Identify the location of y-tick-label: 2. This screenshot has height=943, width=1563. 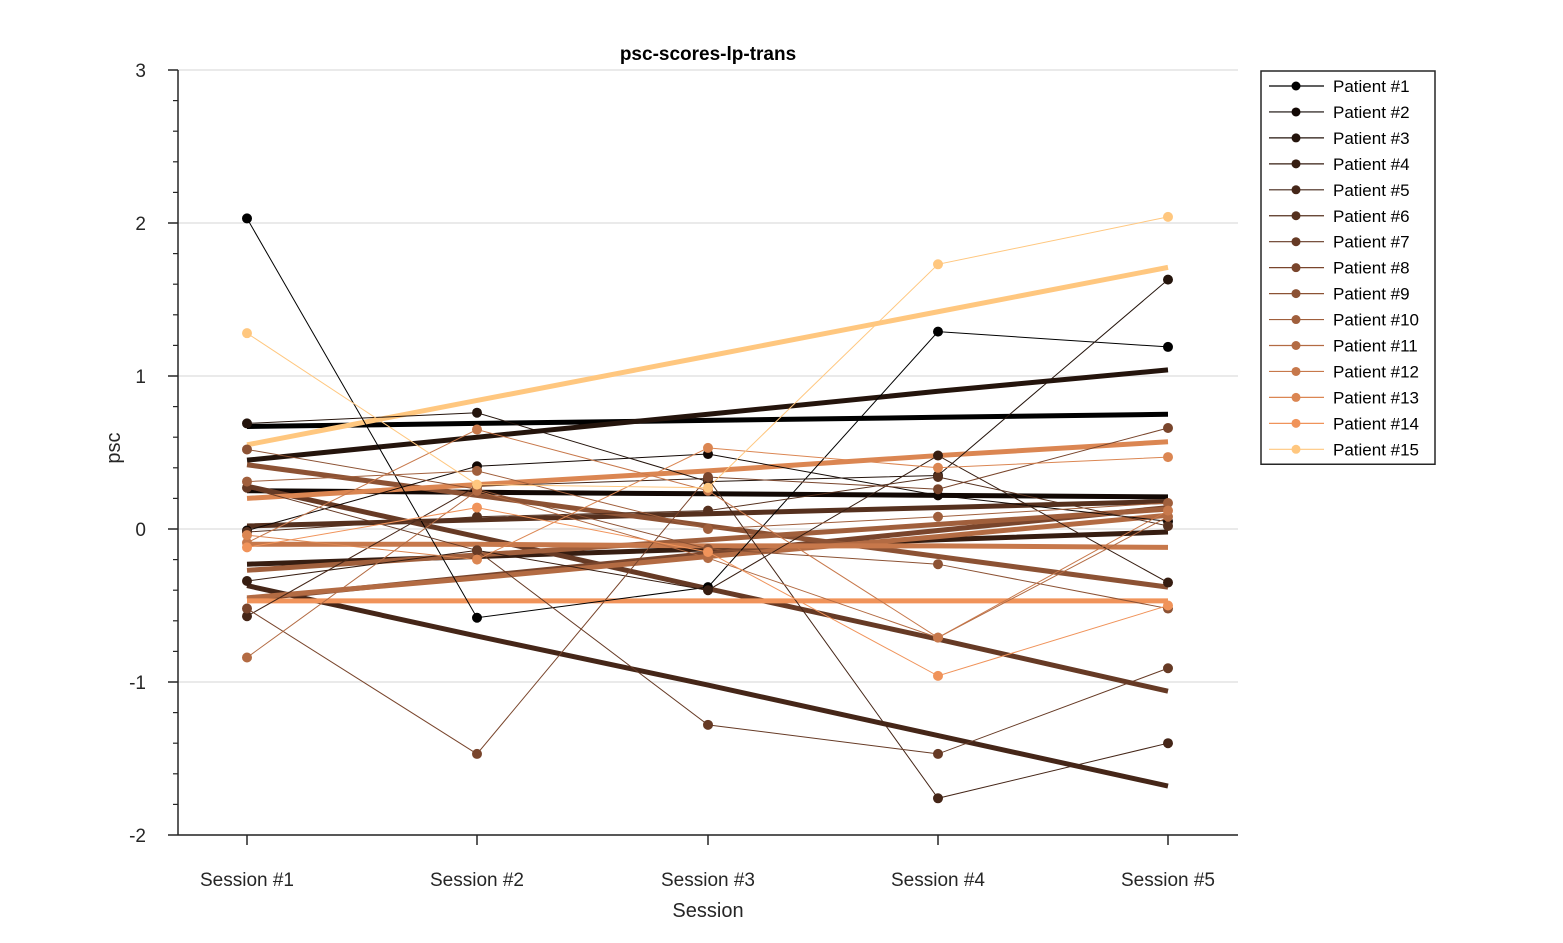
(140, 224).